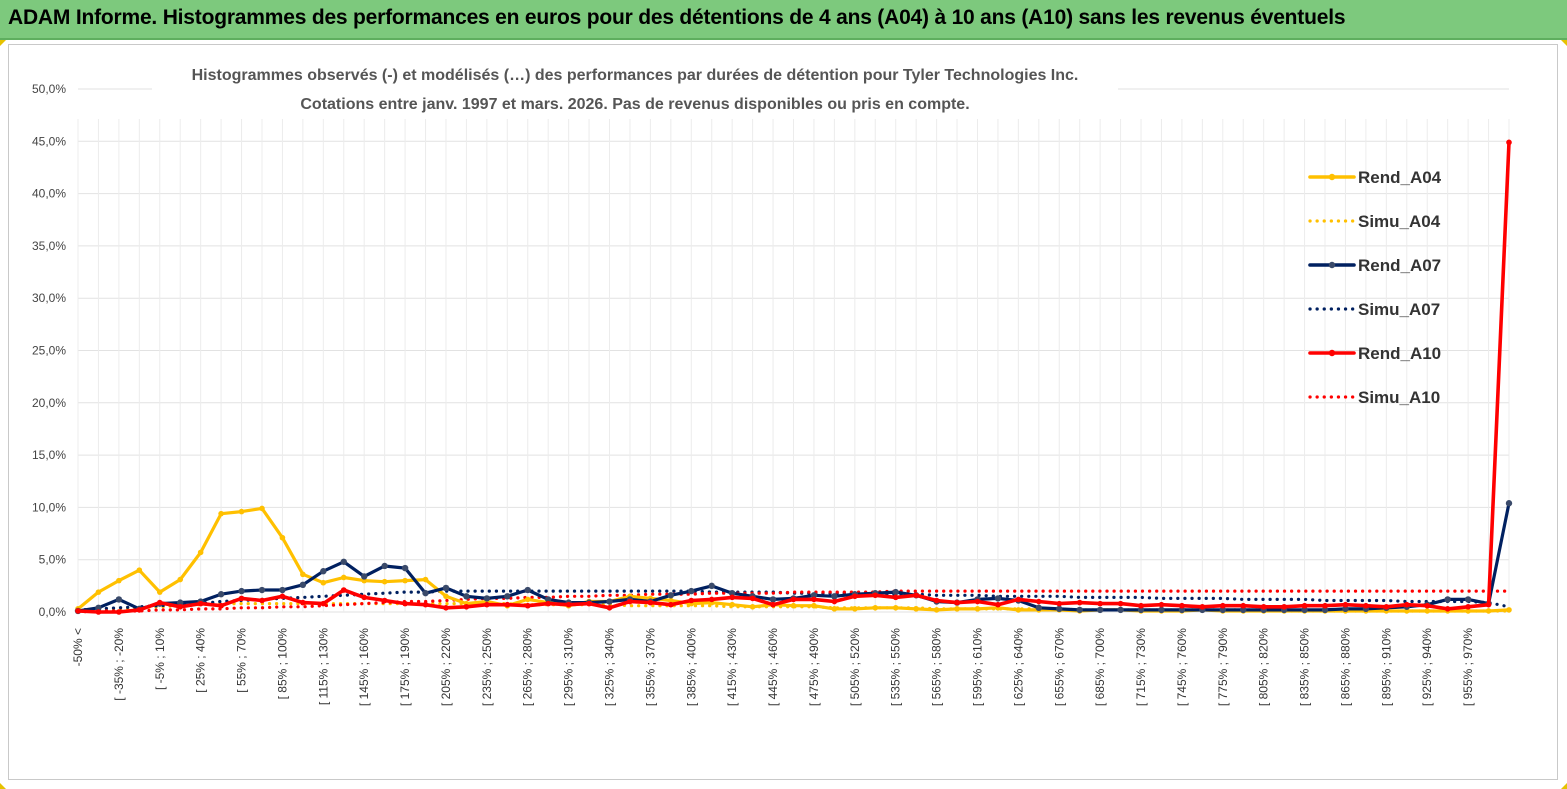 The height and width of the screenshot is (789, 1567). I want to click on x-tick-label: [ 325% ; 340%, so click(610, 667).